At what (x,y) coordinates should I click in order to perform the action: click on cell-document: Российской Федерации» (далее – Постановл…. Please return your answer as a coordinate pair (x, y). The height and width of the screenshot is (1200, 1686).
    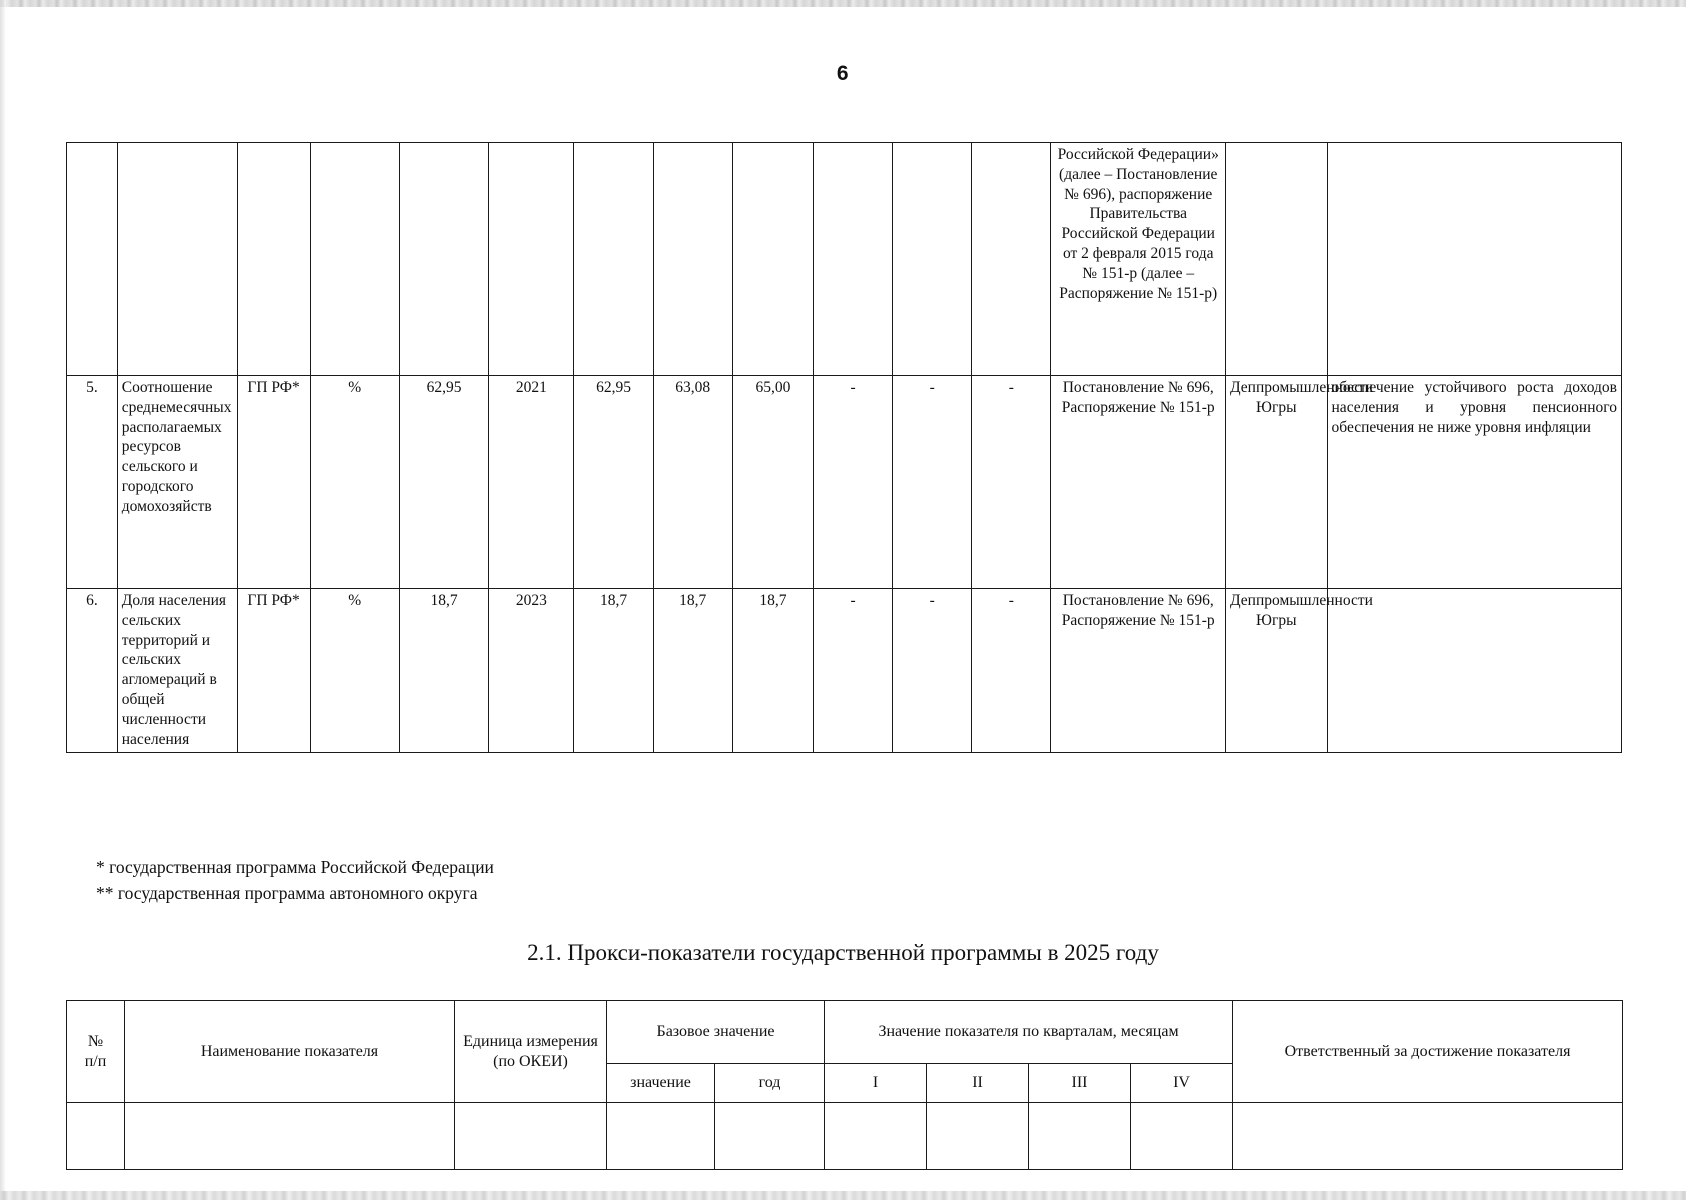
    Looking at the image, I should click on (1138, 259).